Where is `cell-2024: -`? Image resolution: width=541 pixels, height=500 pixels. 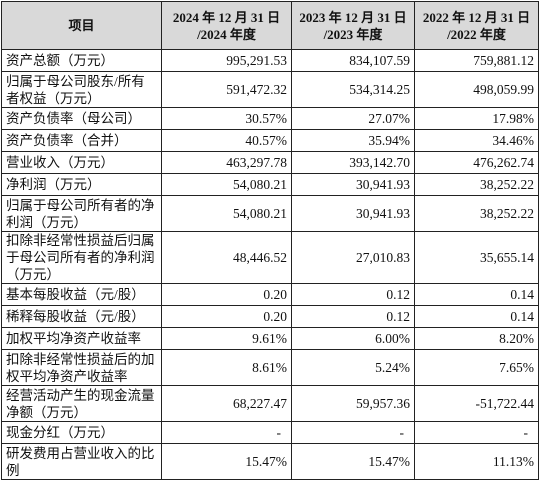
cell-2024: - is located at coordinates (226, 432).